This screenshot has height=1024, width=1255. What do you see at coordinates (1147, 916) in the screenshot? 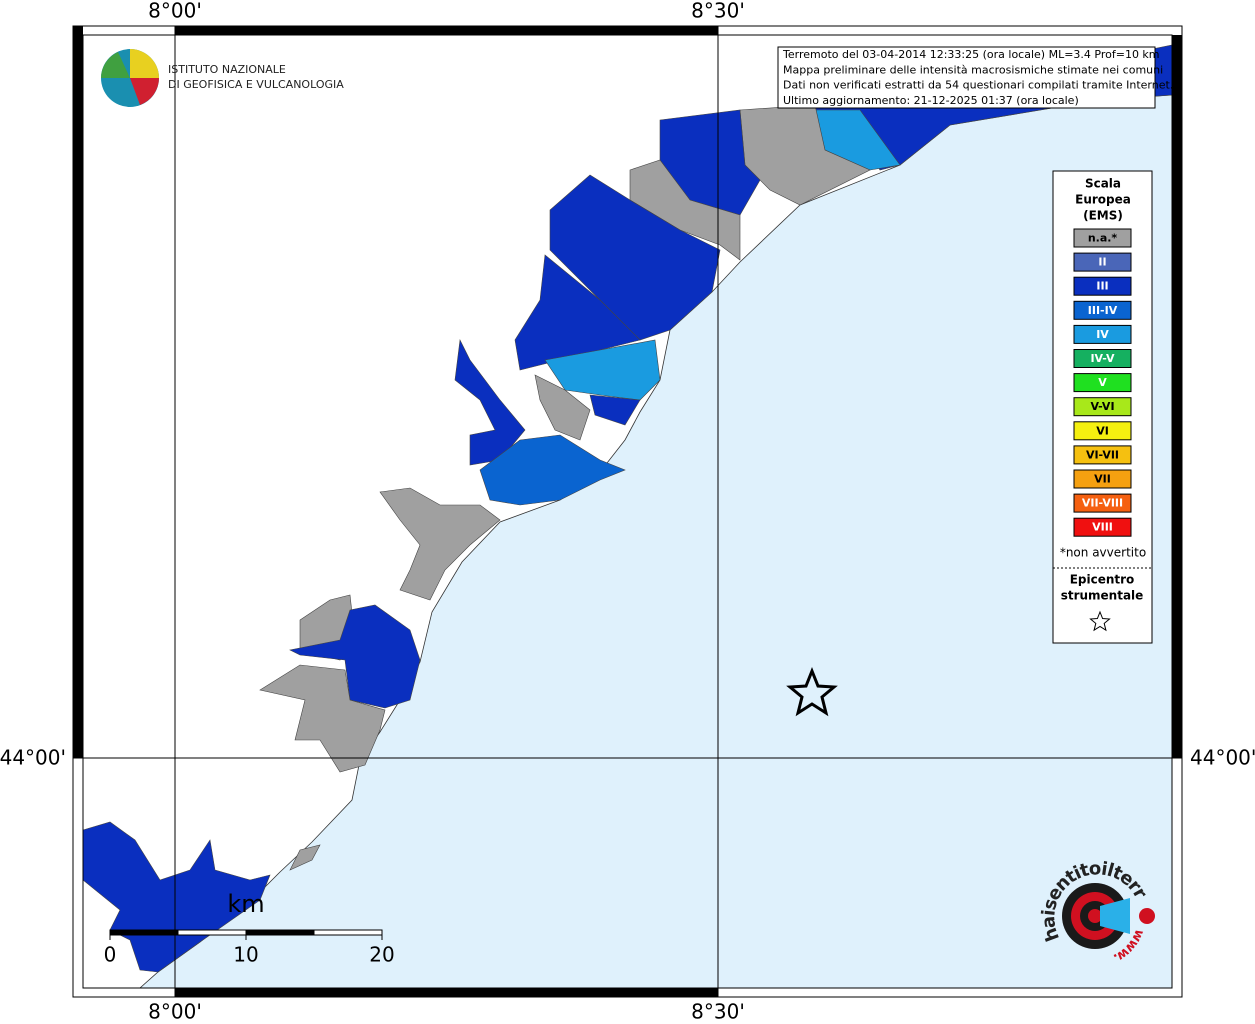
I see `logo-dot` at bounding box center [1147, 916].